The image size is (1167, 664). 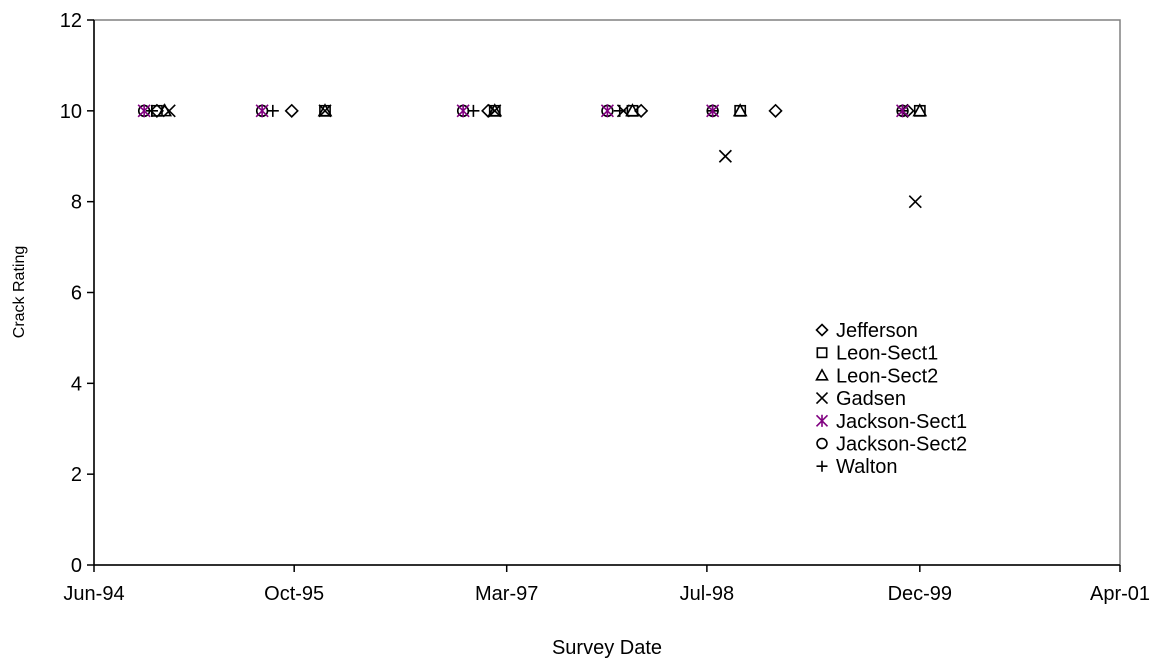 I want to click on y-axis-ticks: 0 2 4 6 8 10 12, so click(x=77, y=293).